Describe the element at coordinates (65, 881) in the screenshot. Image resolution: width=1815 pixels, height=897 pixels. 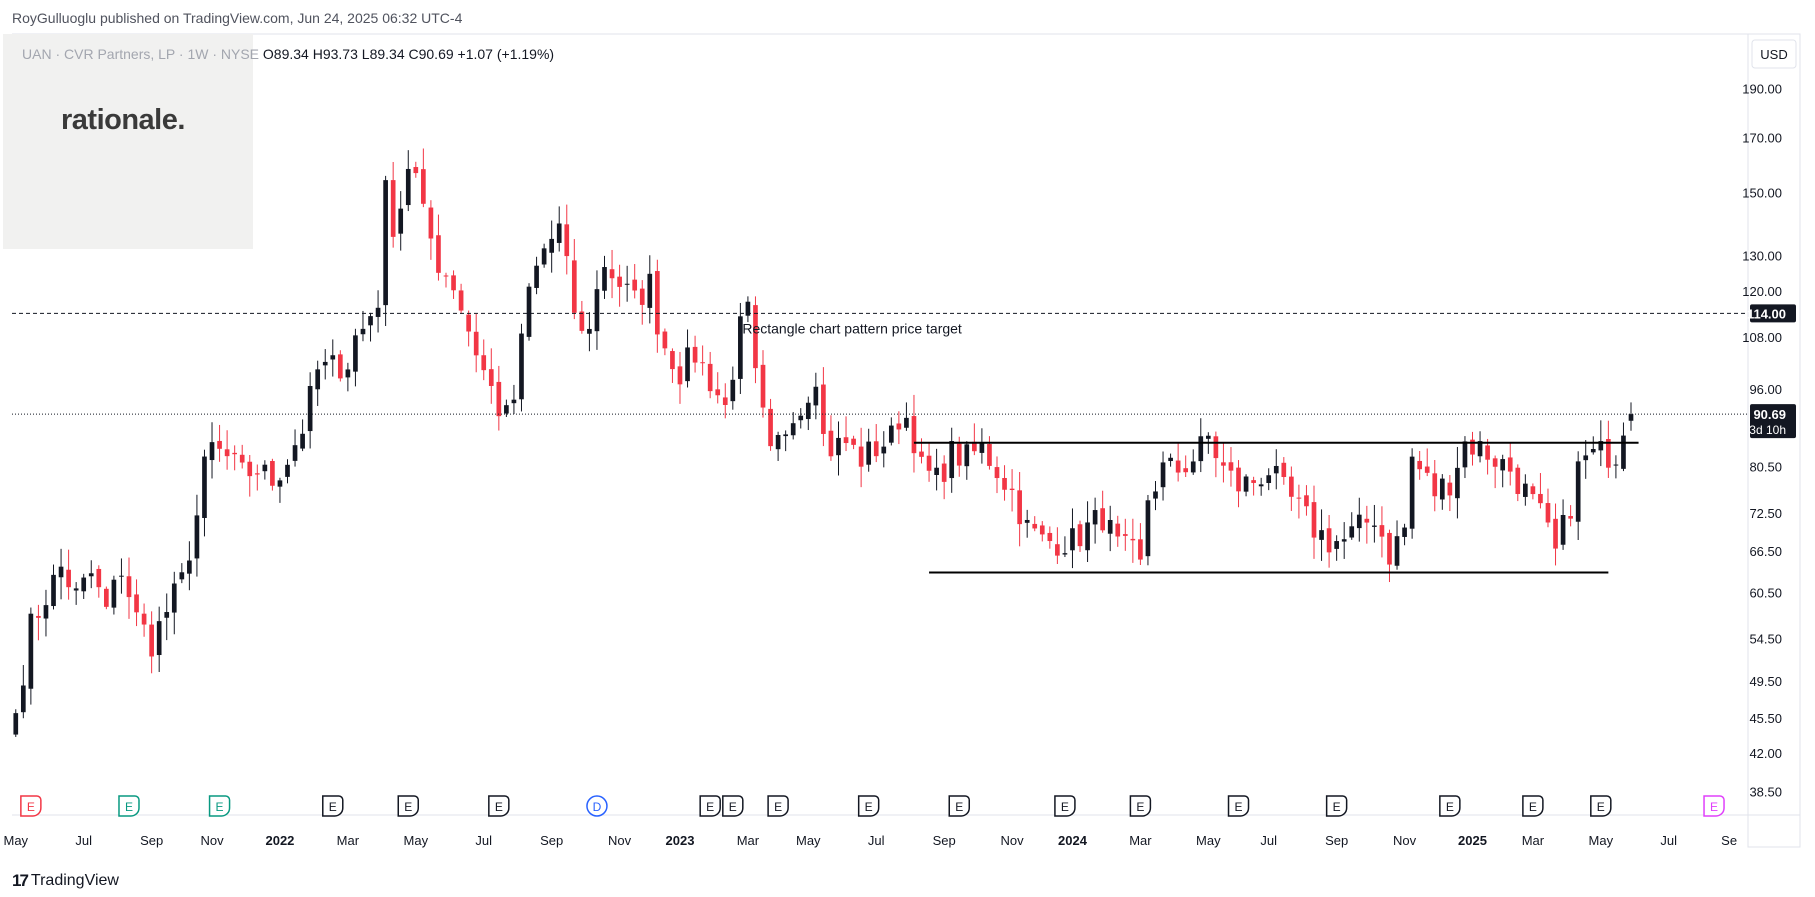
I see `tradingview-brand: 17 TradingView` at that location.